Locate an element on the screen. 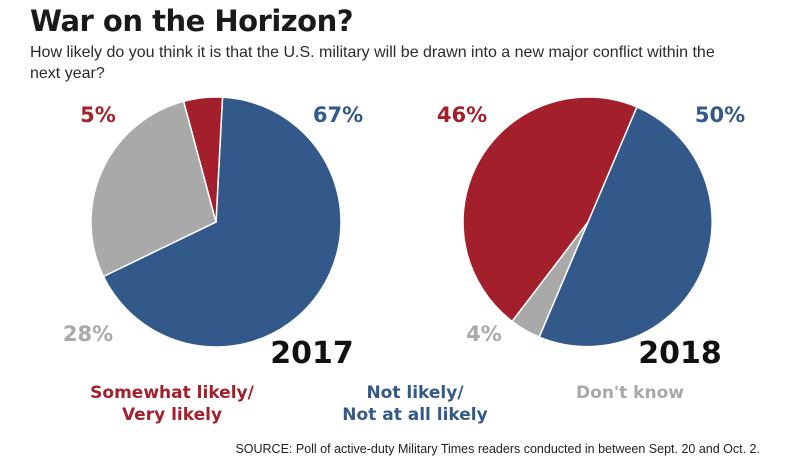  legend-item-dont-know: Don't know is located at coordinates (630, 393).